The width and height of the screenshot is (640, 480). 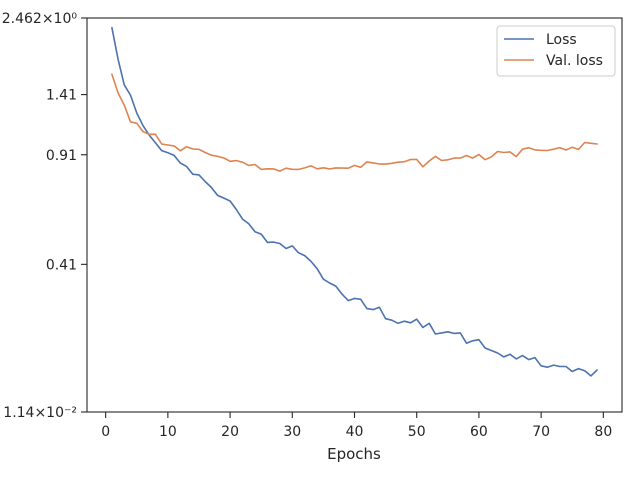 I want to click on legend-label-val-loss: Val. loss, so click(x=574, y=61).